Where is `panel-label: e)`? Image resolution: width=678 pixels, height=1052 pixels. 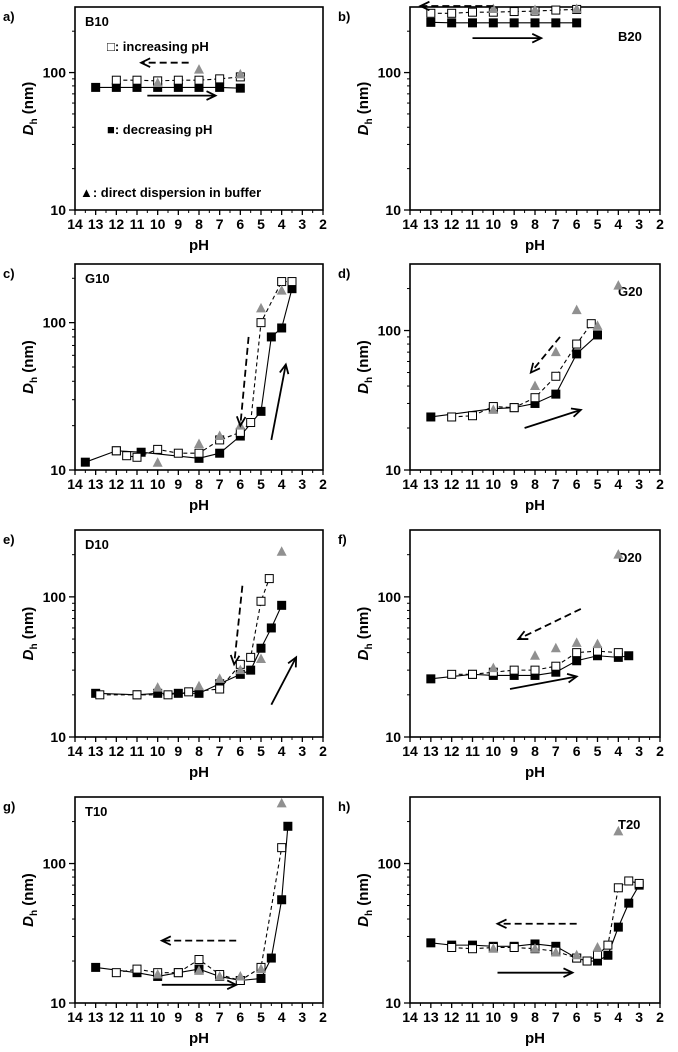 panel-label: e) is located at coordinates (9, 539).